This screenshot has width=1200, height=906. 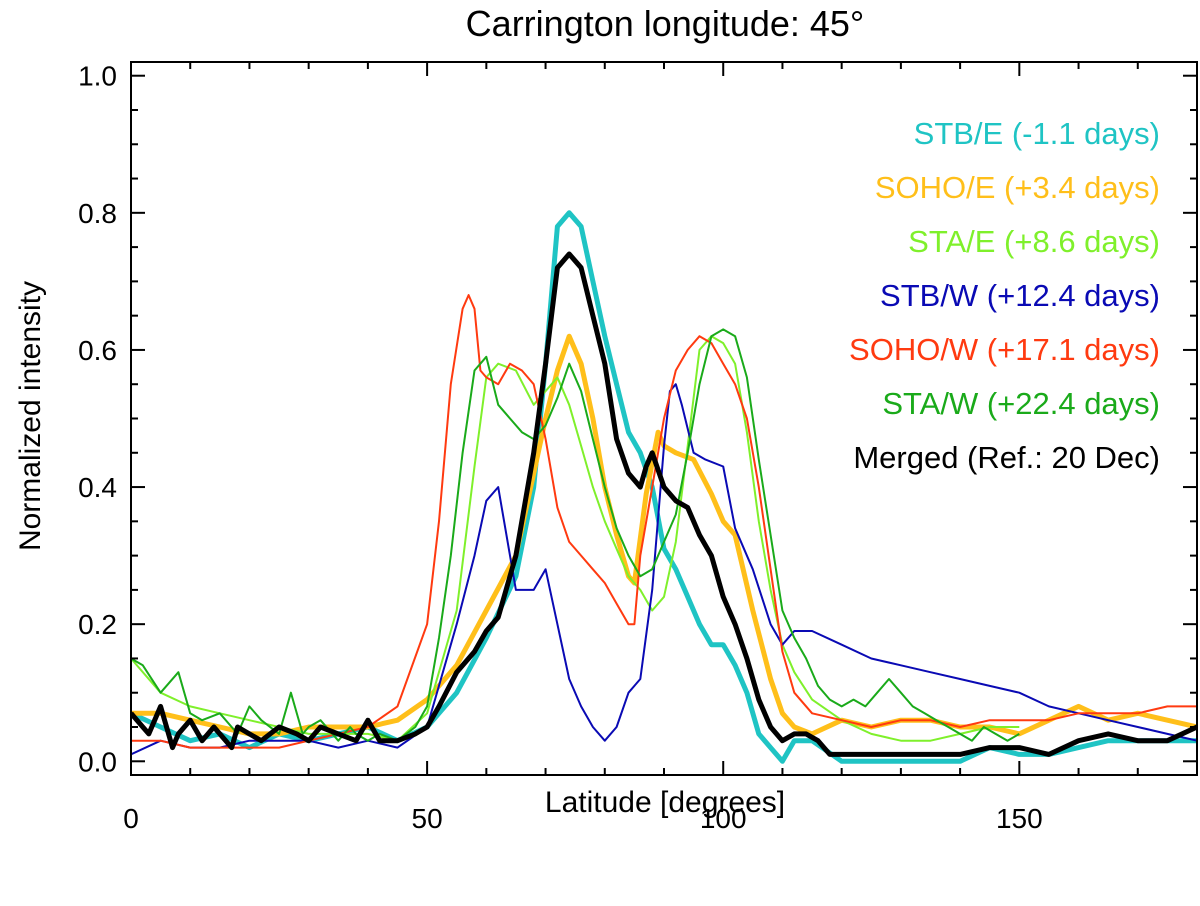 I want to click on legend-entry-3: STB/W (+12.4 days), so click(x=1020, y=295).